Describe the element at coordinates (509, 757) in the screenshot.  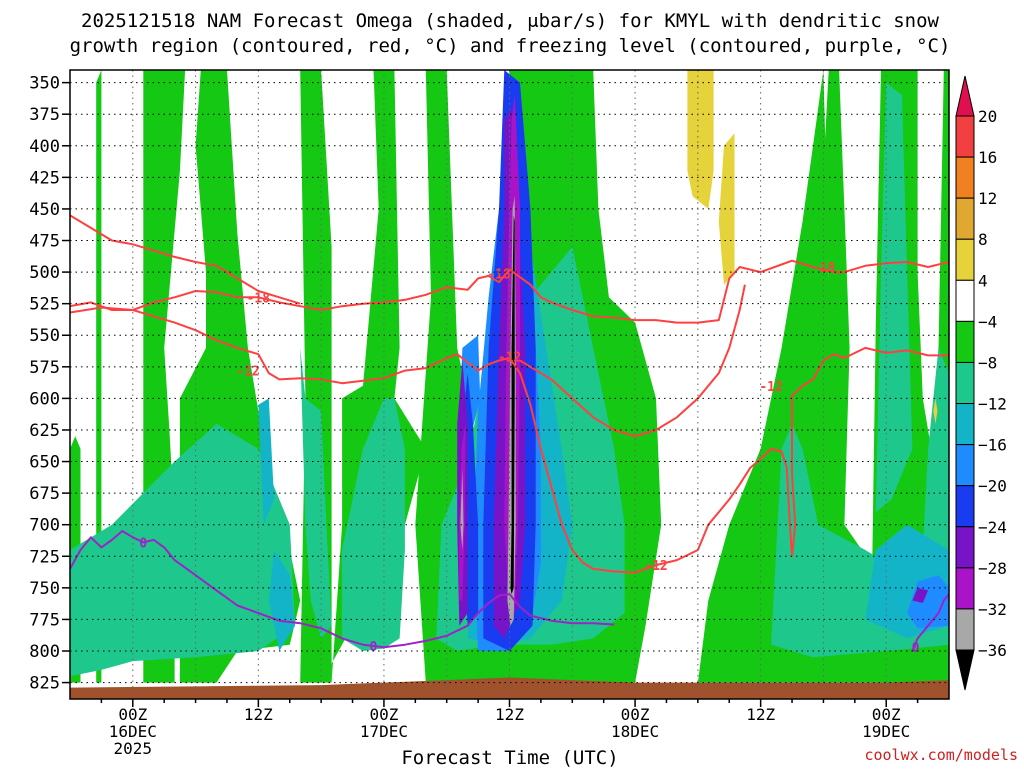
I see `x-axis-title: Forecast Time (UTC)` at that location.